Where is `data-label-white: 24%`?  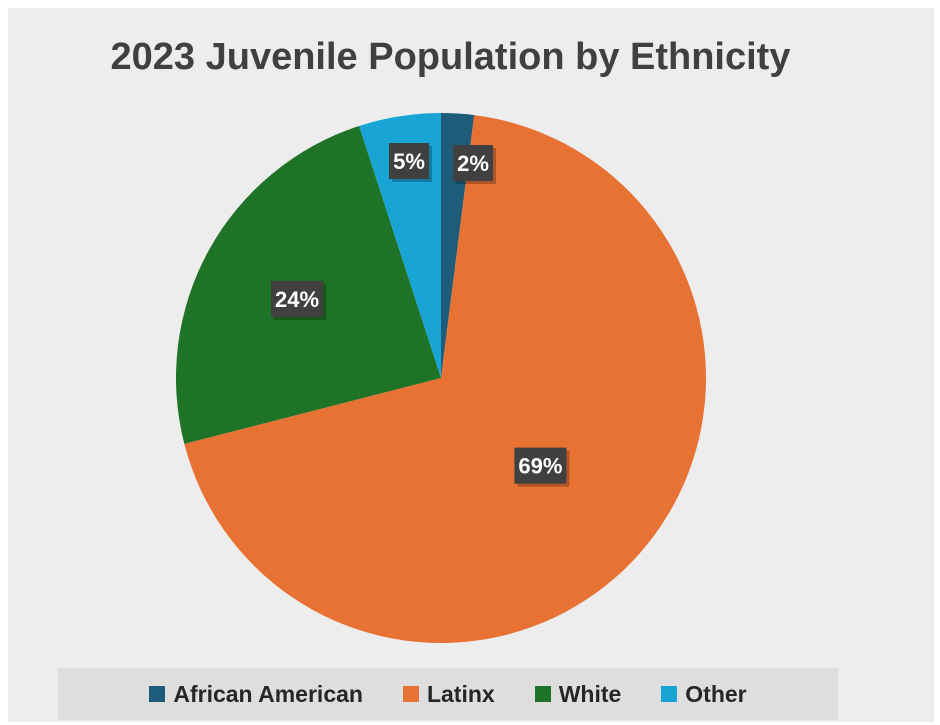 data-label-white: 24% is located at coordinates (299, 300).